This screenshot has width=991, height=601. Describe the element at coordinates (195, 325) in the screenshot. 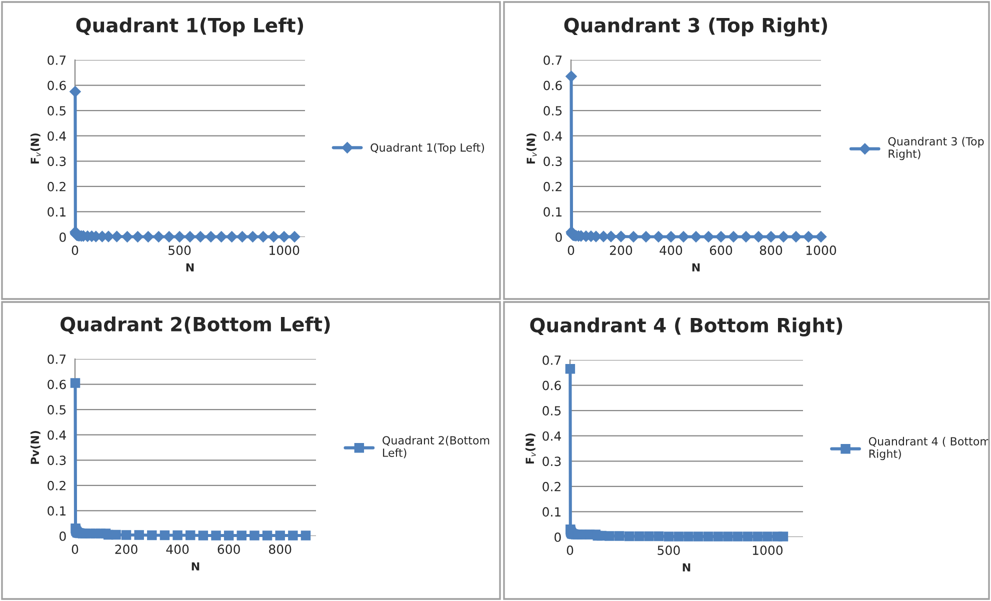

I see `chart-title: Quadrant 2(Bottom Left)` at that location.